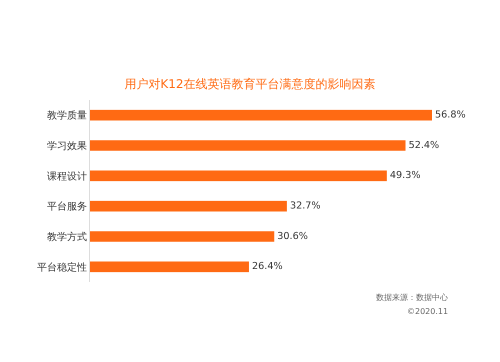 The height and width of the screenshot is (362, 500). What do you see at coordinates (67, 146) in the screenshot?
I see `y-tick-label: 学习效果` at bounding box center [67, 146].